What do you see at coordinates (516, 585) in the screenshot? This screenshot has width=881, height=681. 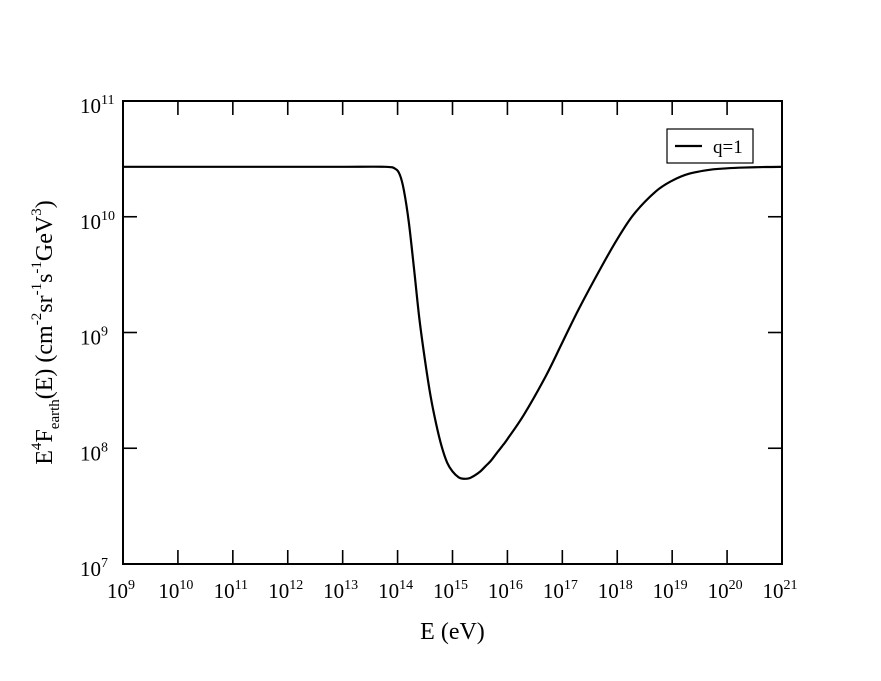 I see `x-tick-exponent: 16` at bounding box center [516, 585].